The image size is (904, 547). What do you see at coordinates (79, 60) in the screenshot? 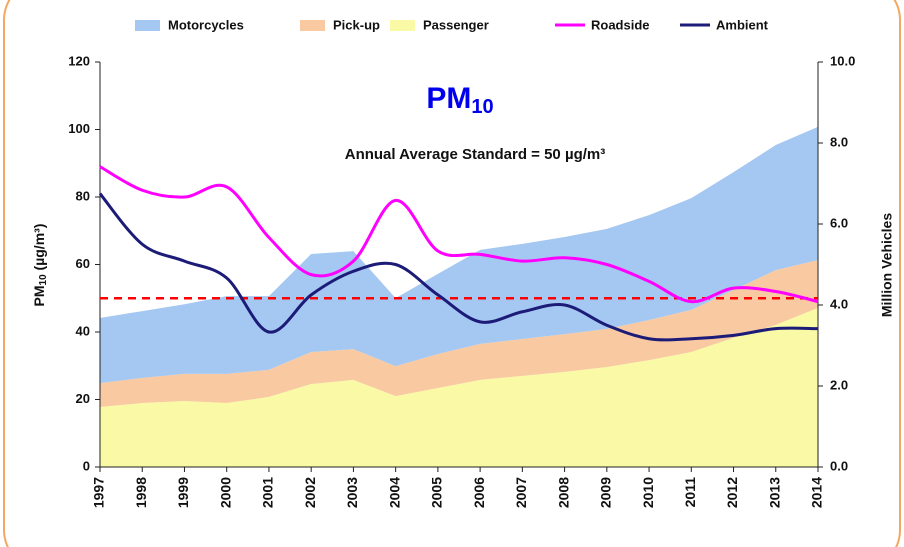
I see `y-tick-label: 120` at bounding box center [79, 60].